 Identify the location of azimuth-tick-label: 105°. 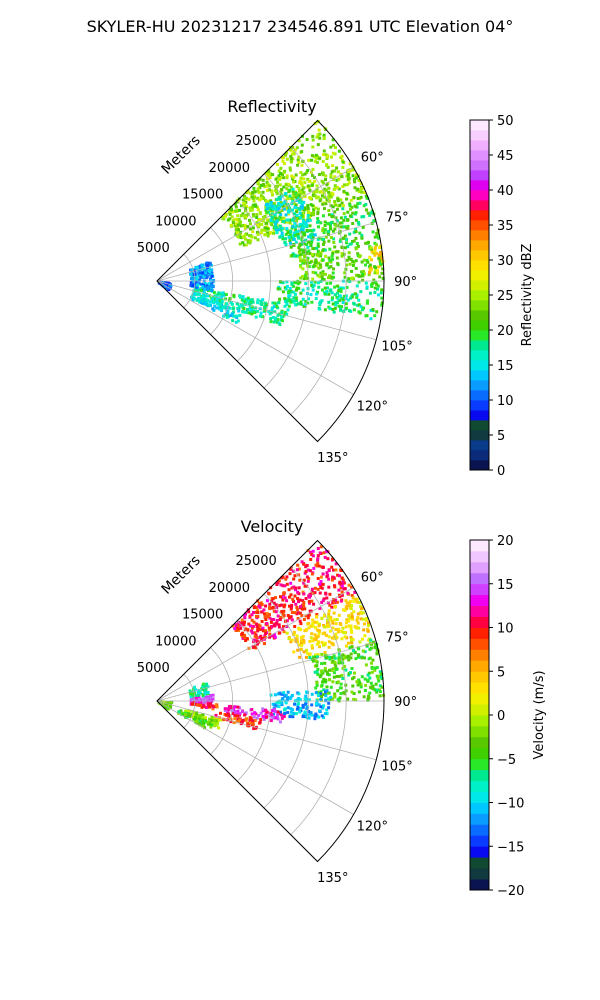
(396, 346).